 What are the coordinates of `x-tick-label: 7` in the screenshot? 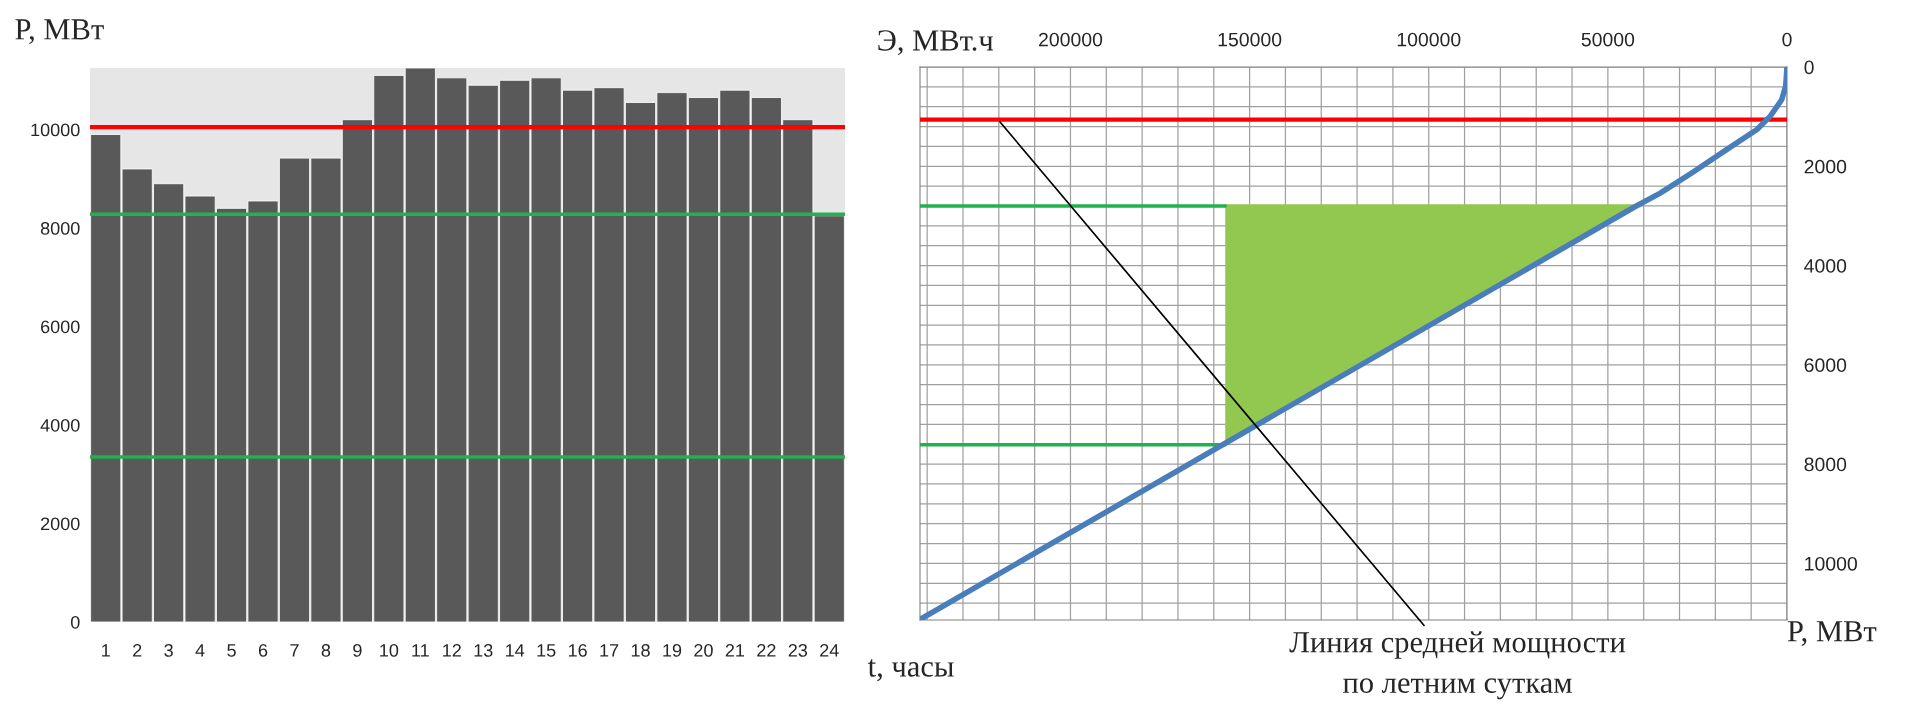 It's located at (294, 650).